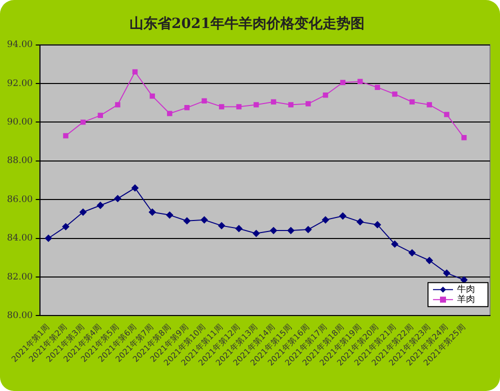 This screenshot has width=500, height=391. I want to click on y-tick-label: 92.00, so click(20, 83).